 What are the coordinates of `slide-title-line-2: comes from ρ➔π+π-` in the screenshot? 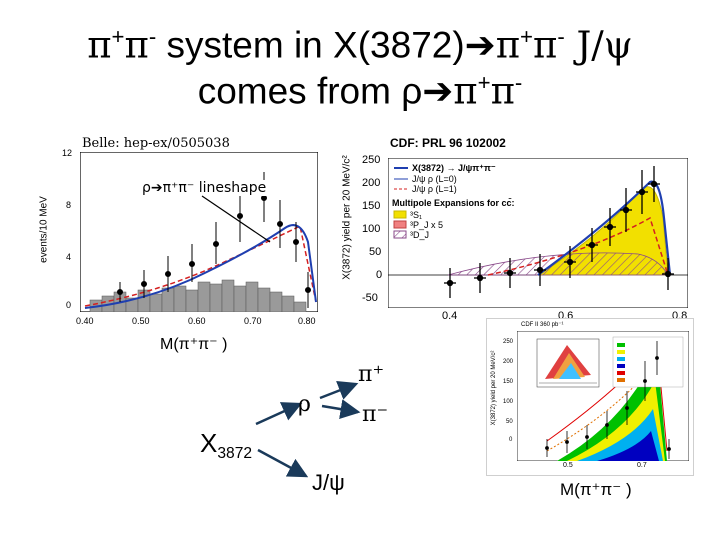 It's located at (360, 91).